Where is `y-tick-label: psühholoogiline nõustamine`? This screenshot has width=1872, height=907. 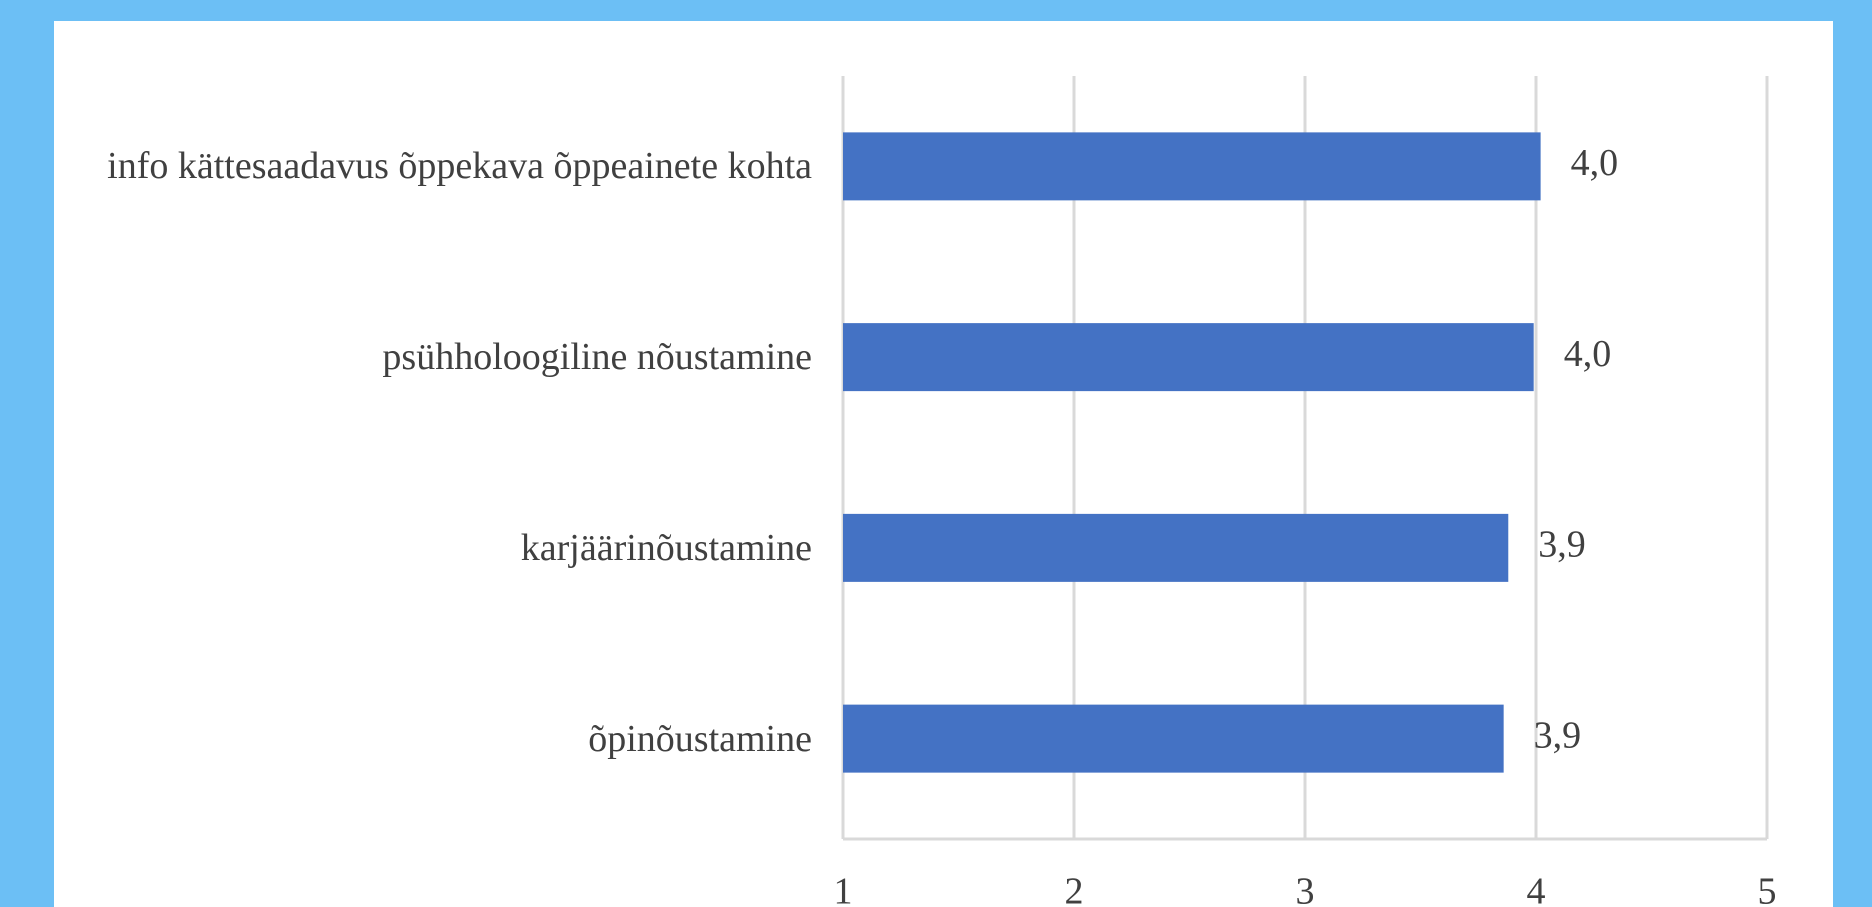
y-tick-label: psühholoogiline nõustamine is located at coordinates (597, 357).